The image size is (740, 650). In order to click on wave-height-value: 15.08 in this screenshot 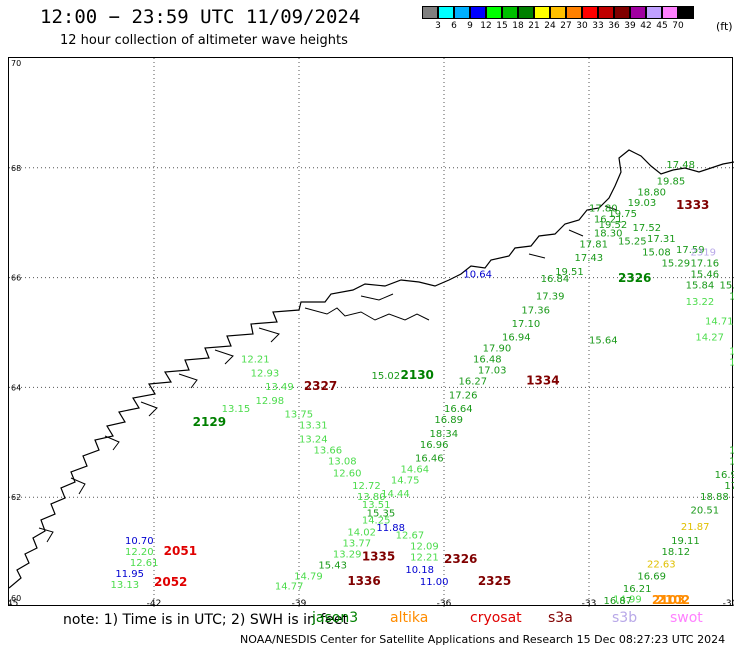, I will do `click(656, 253)`.